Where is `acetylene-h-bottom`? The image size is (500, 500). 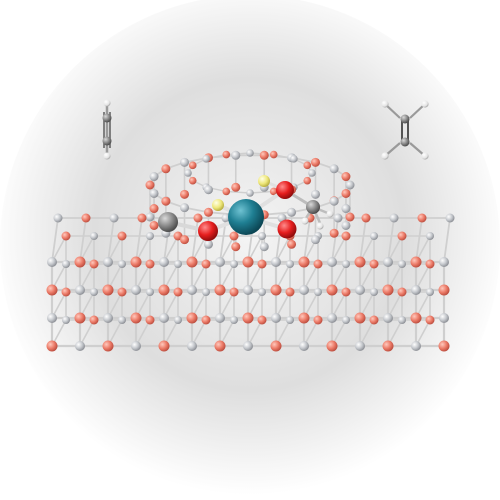 acetylene-h-bottom is located at coordinates (107, 156).